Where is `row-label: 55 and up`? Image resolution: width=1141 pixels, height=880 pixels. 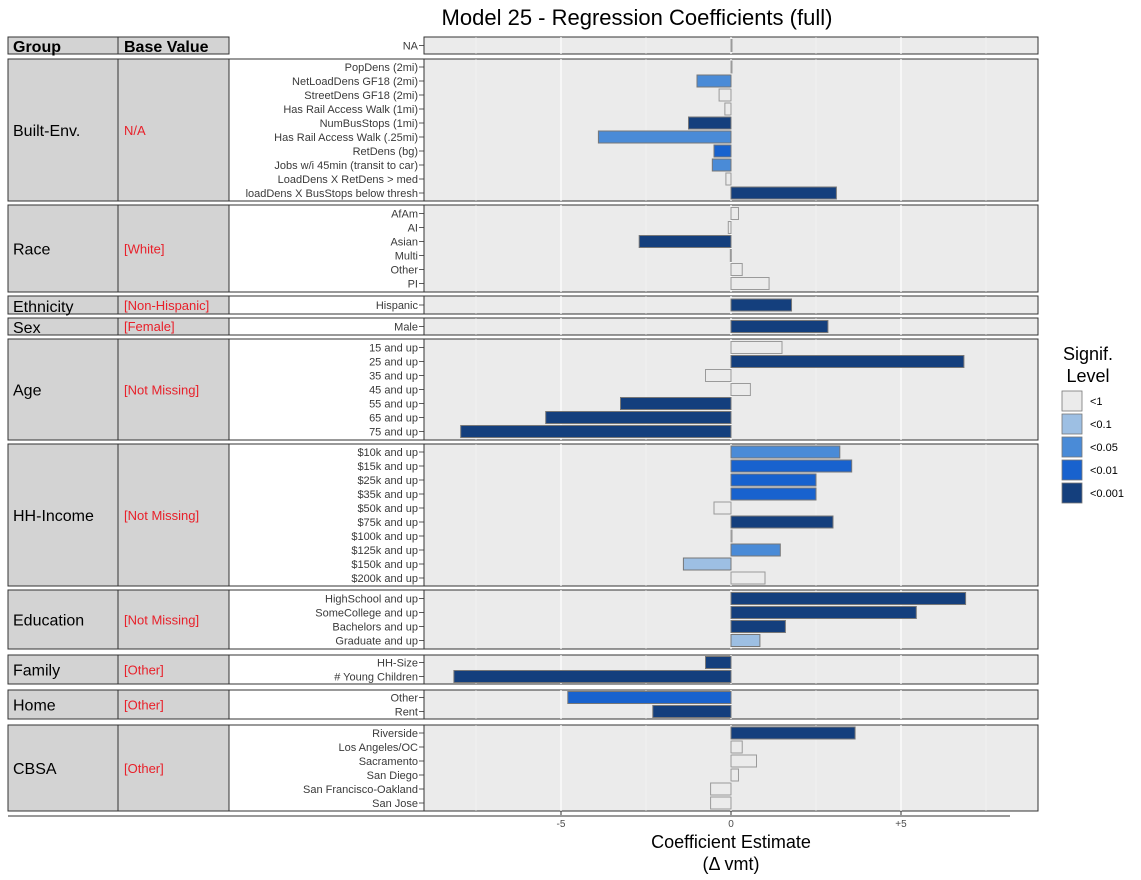 row-label: 55 and up is located at coordinates (393, 405).